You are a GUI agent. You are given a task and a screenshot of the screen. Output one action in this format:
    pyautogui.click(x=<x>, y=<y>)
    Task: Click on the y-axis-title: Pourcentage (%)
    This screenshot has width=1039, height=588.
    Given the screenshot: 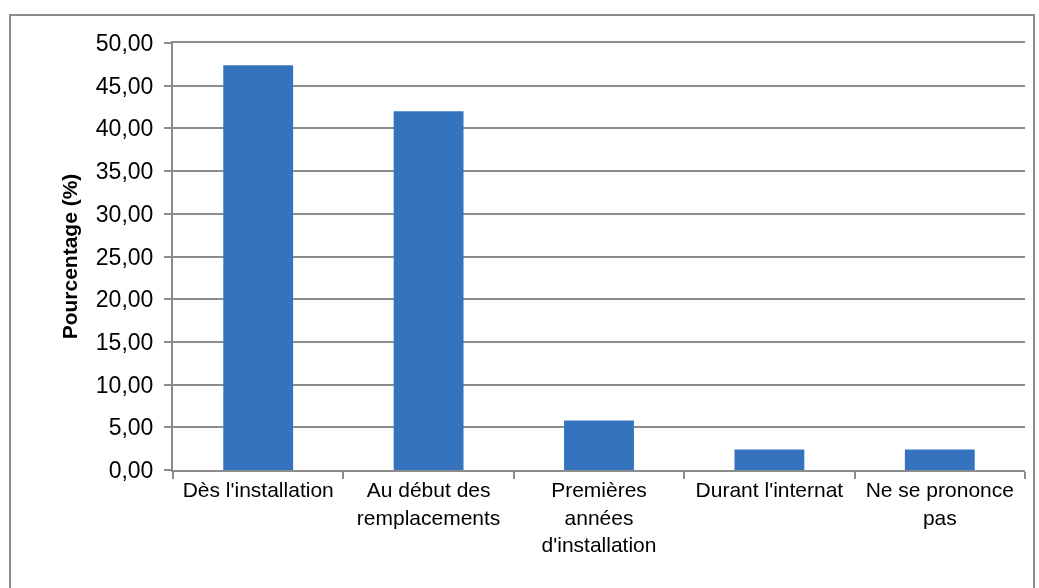 What is the action you would take?
    pyautogui.click(x=70, y=256)
    